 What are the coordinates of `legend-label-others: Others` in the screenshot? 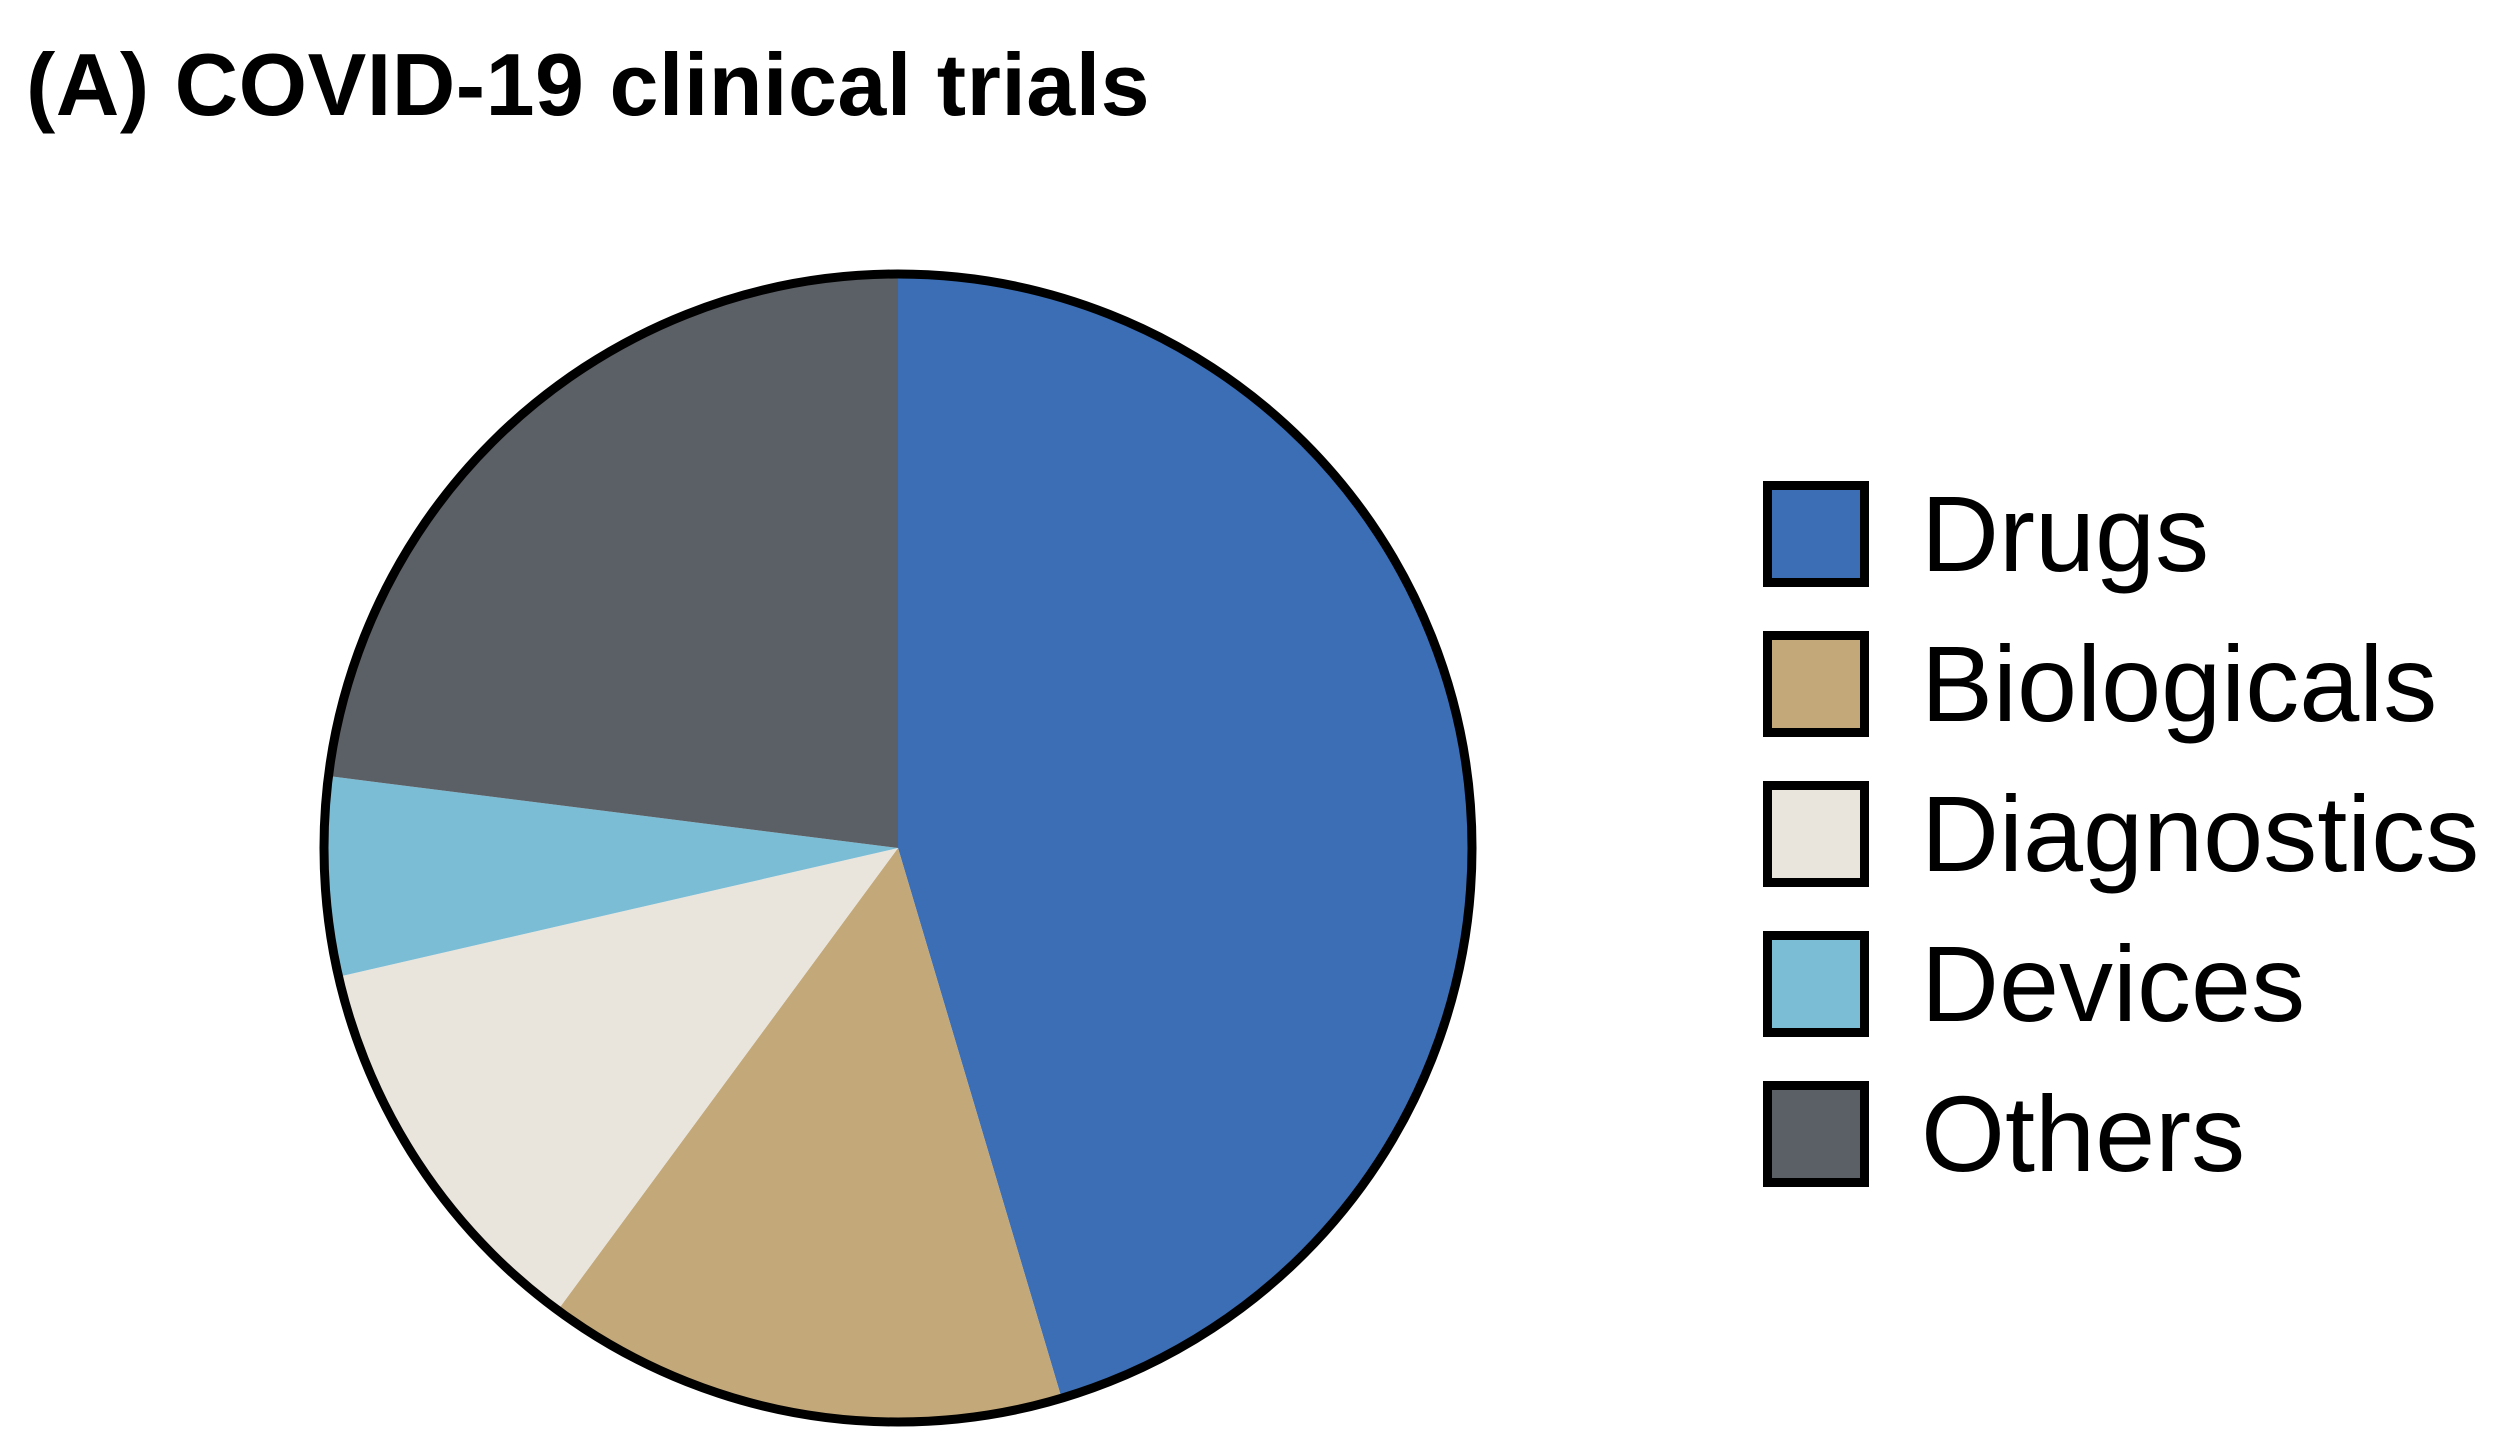 It's located at (2083, 1133).